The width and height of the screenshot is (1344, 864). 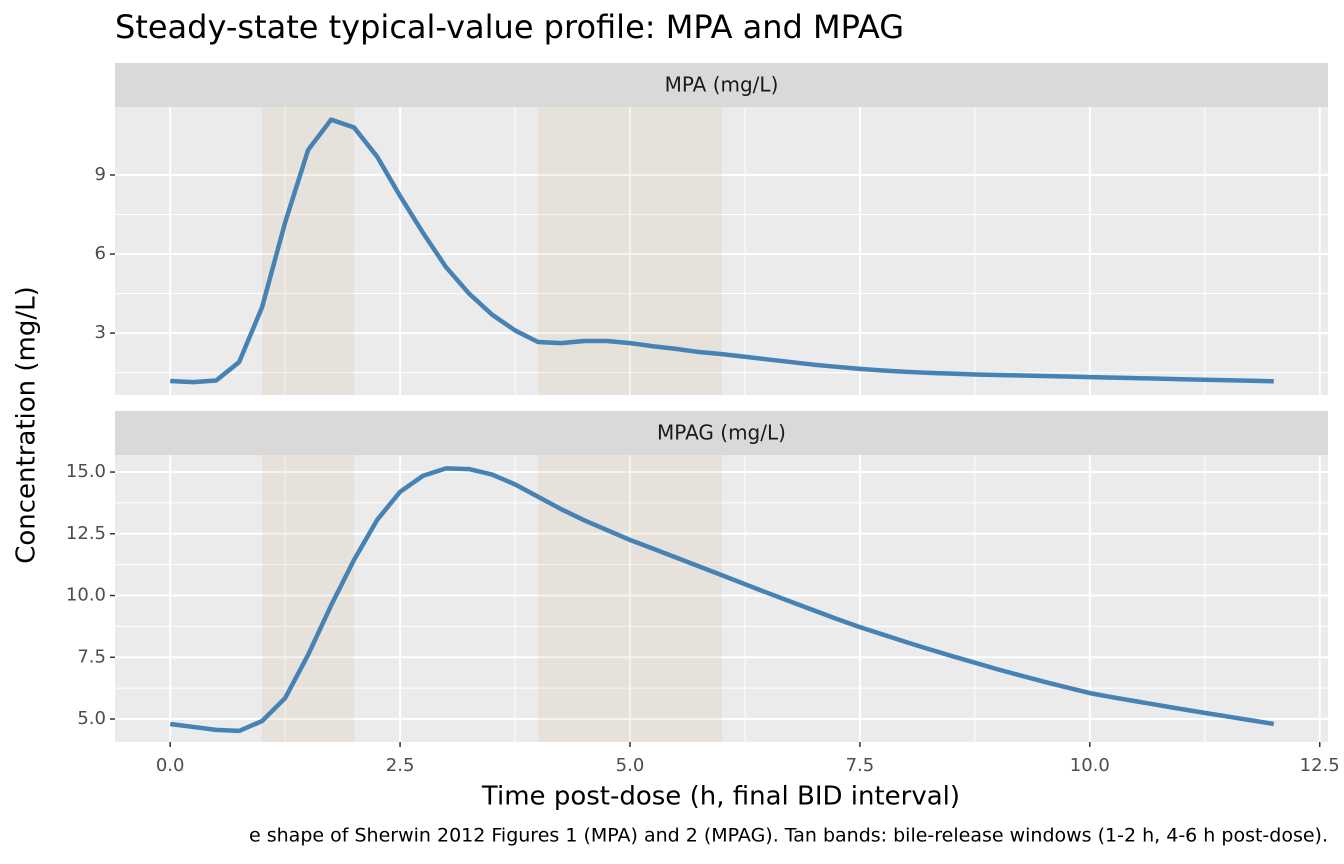 What do you see at coordinates (100, 174) in the screenshot?
I see `y-tick-label: 9` at bounding box center [100, 174].